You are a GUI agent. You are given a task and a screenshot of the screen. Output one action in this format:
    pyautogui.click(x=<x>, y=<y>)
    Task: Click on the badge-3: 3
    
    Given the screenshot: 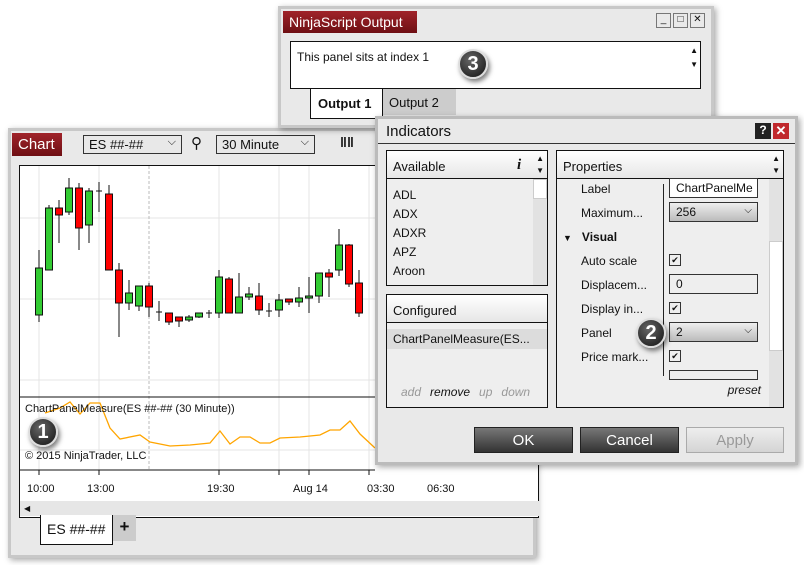 What is the action you would take?
    pyautogui.click(x=473, y=64)
    